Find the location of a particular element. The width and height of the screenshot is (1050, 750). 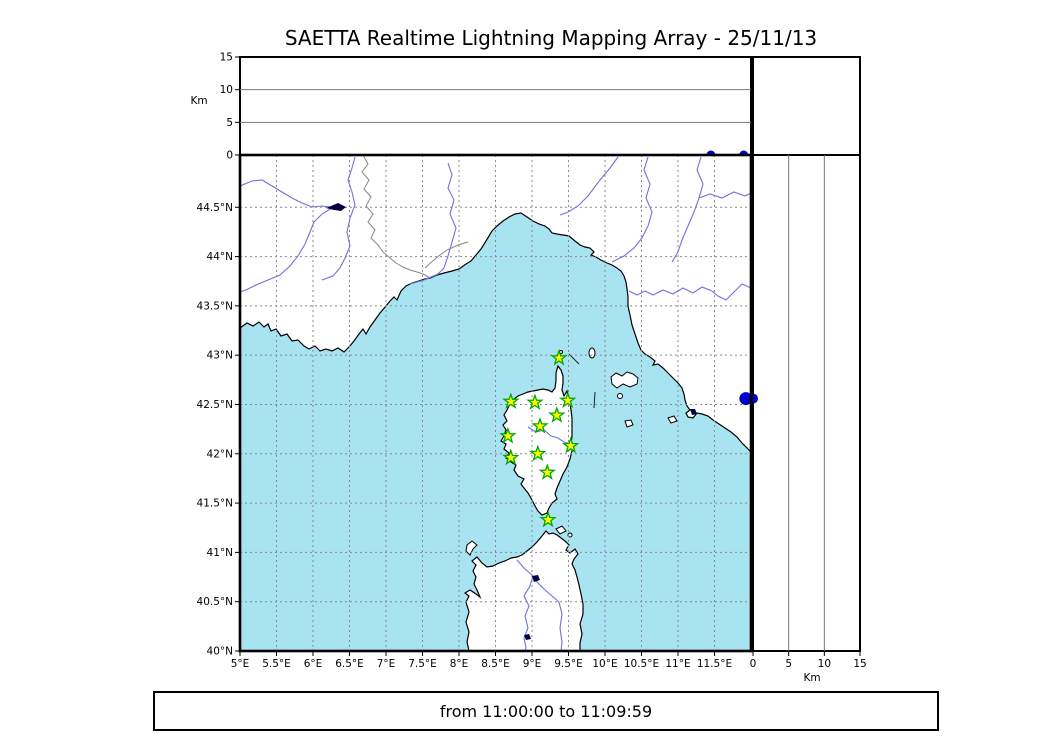

lat-tick-label: 40°N is located at coordinates (220, 652).